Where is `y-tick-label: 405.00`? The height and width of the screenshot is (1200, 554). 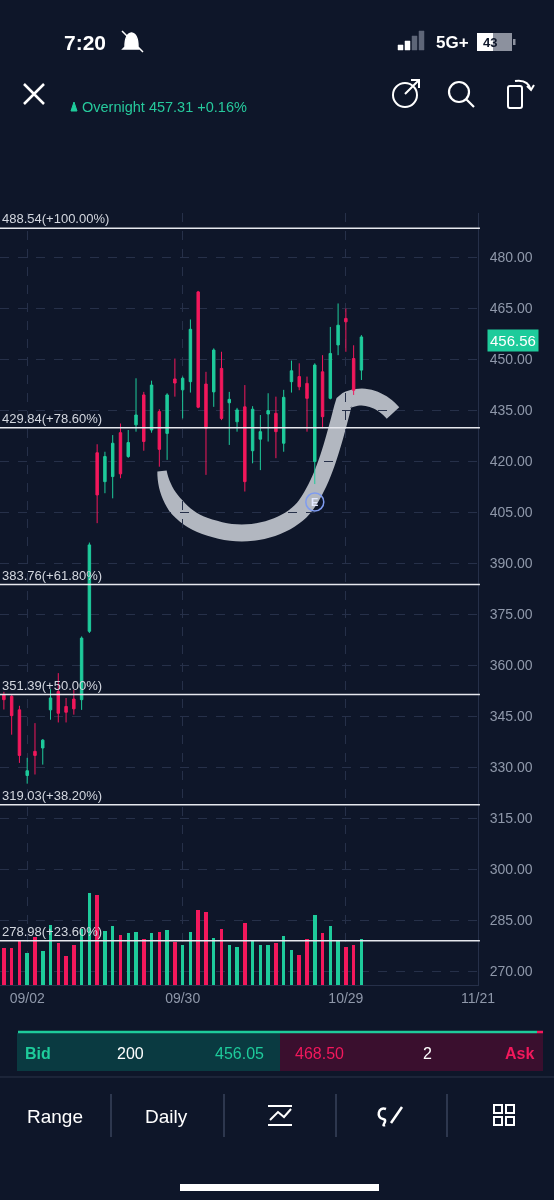
y-tick-label: 405.00 is located at coordinates (511, 512).